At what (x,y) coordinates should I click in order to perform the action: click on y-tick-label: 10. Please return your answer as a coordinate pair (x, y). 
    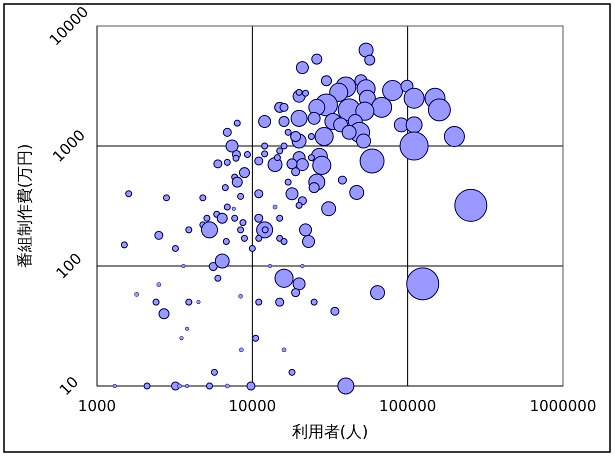
    Looking at the image, I should click on (69, 386).